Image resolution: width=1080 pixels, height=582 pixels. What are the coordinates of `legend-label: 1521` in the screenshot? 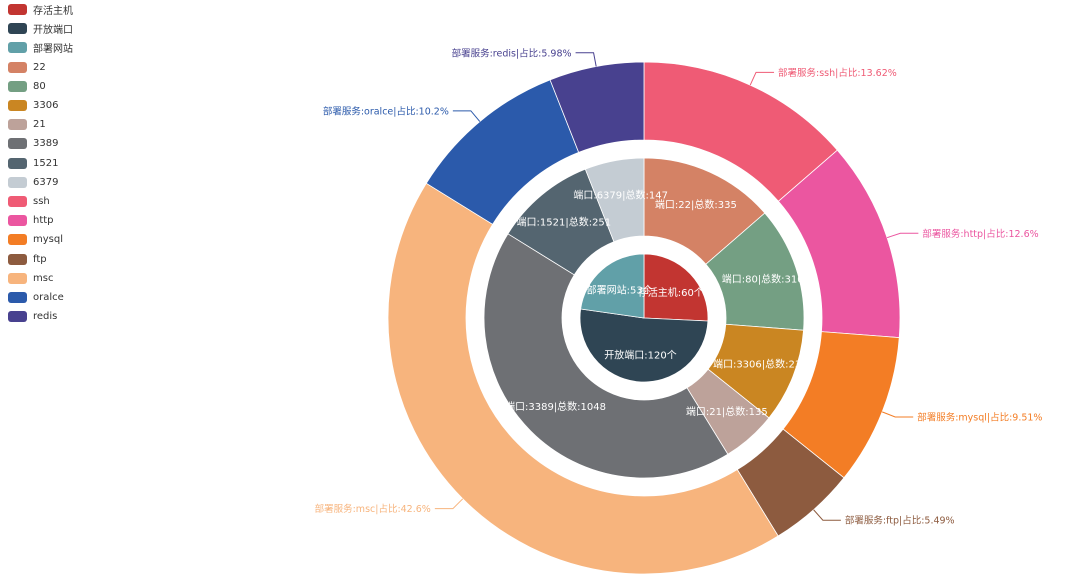 It's located at (46, 163).